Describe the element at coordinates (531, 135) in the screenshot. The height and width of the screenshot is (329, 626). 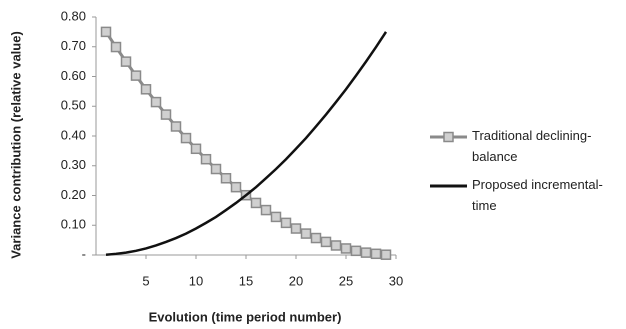
I see `legend-label-line: Traditional declining-` at that location.